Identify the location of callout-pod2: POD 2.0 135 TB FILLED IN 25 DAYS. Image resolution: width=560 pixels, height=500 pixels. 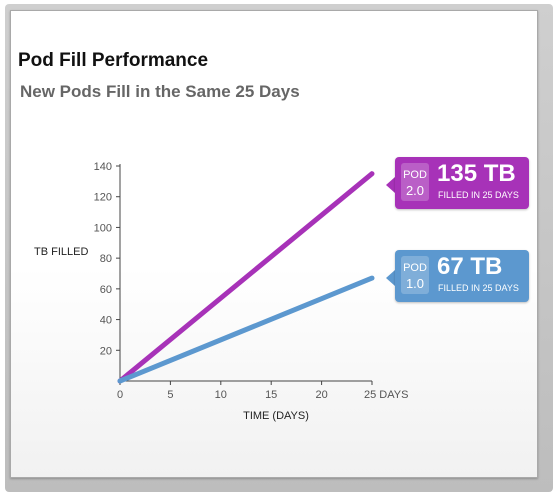
(462, 183).